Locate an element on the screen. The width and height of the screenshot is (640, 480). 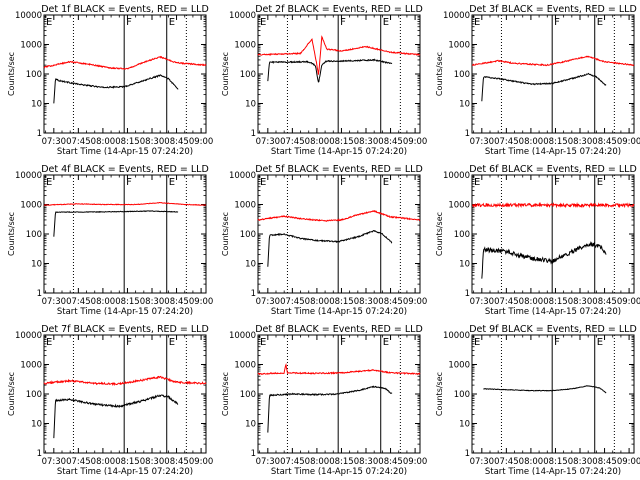
plot-frame is located at coordinates (553, 74).